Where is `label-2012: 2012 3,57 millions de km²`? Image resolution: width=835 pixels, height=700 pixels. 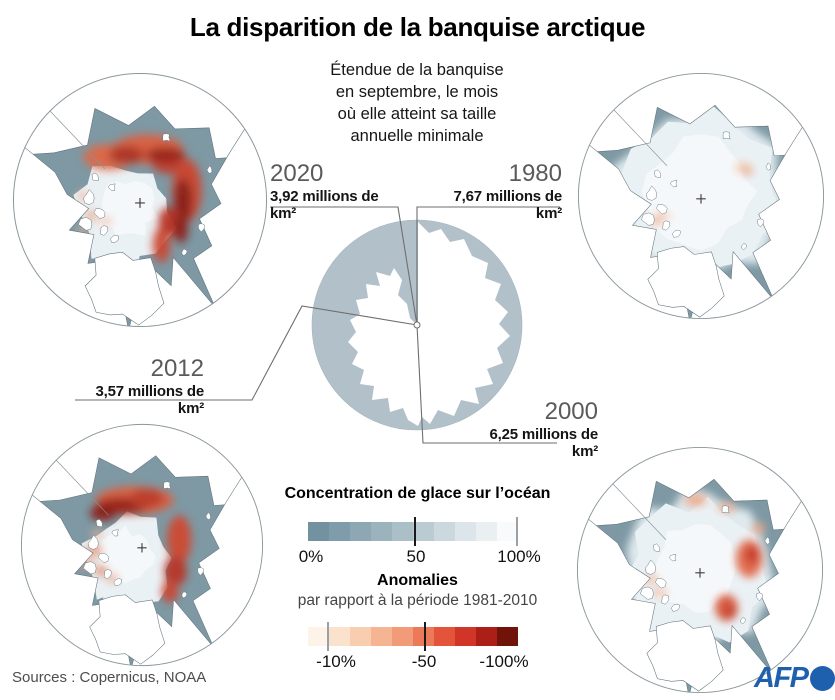 label-2012: 2012 3,57 millions de km² is located at coordinates (138, 386).